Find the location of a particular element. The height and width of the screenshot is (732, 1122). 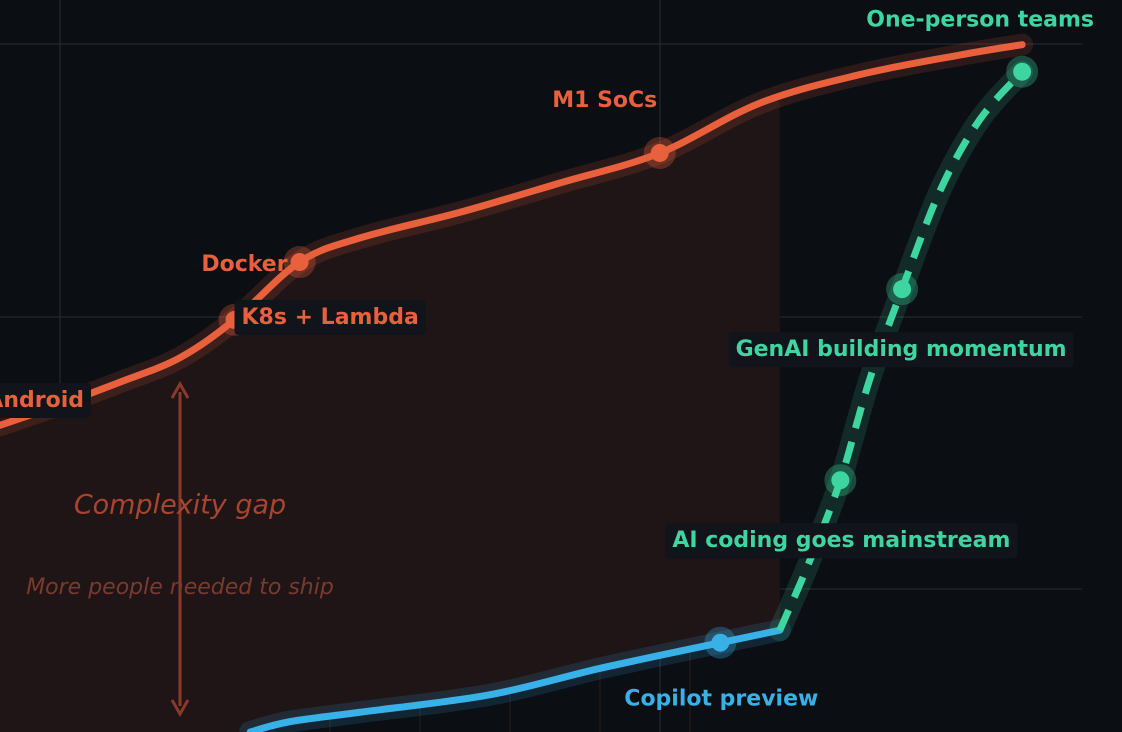

point-label: Docker is located at coordinates (244, 264).